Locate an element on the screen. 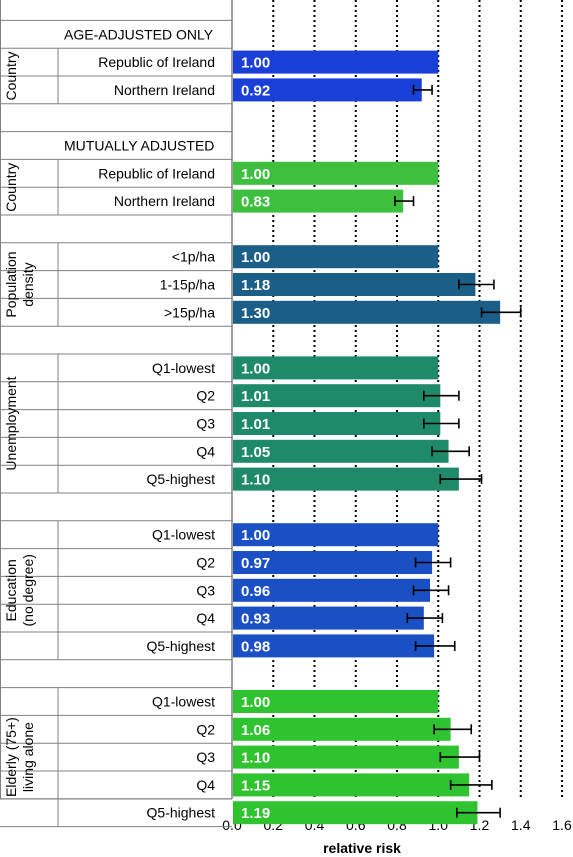 The image size is (573, 857). data-label: 0.96 is located at coordinates (255, 591).